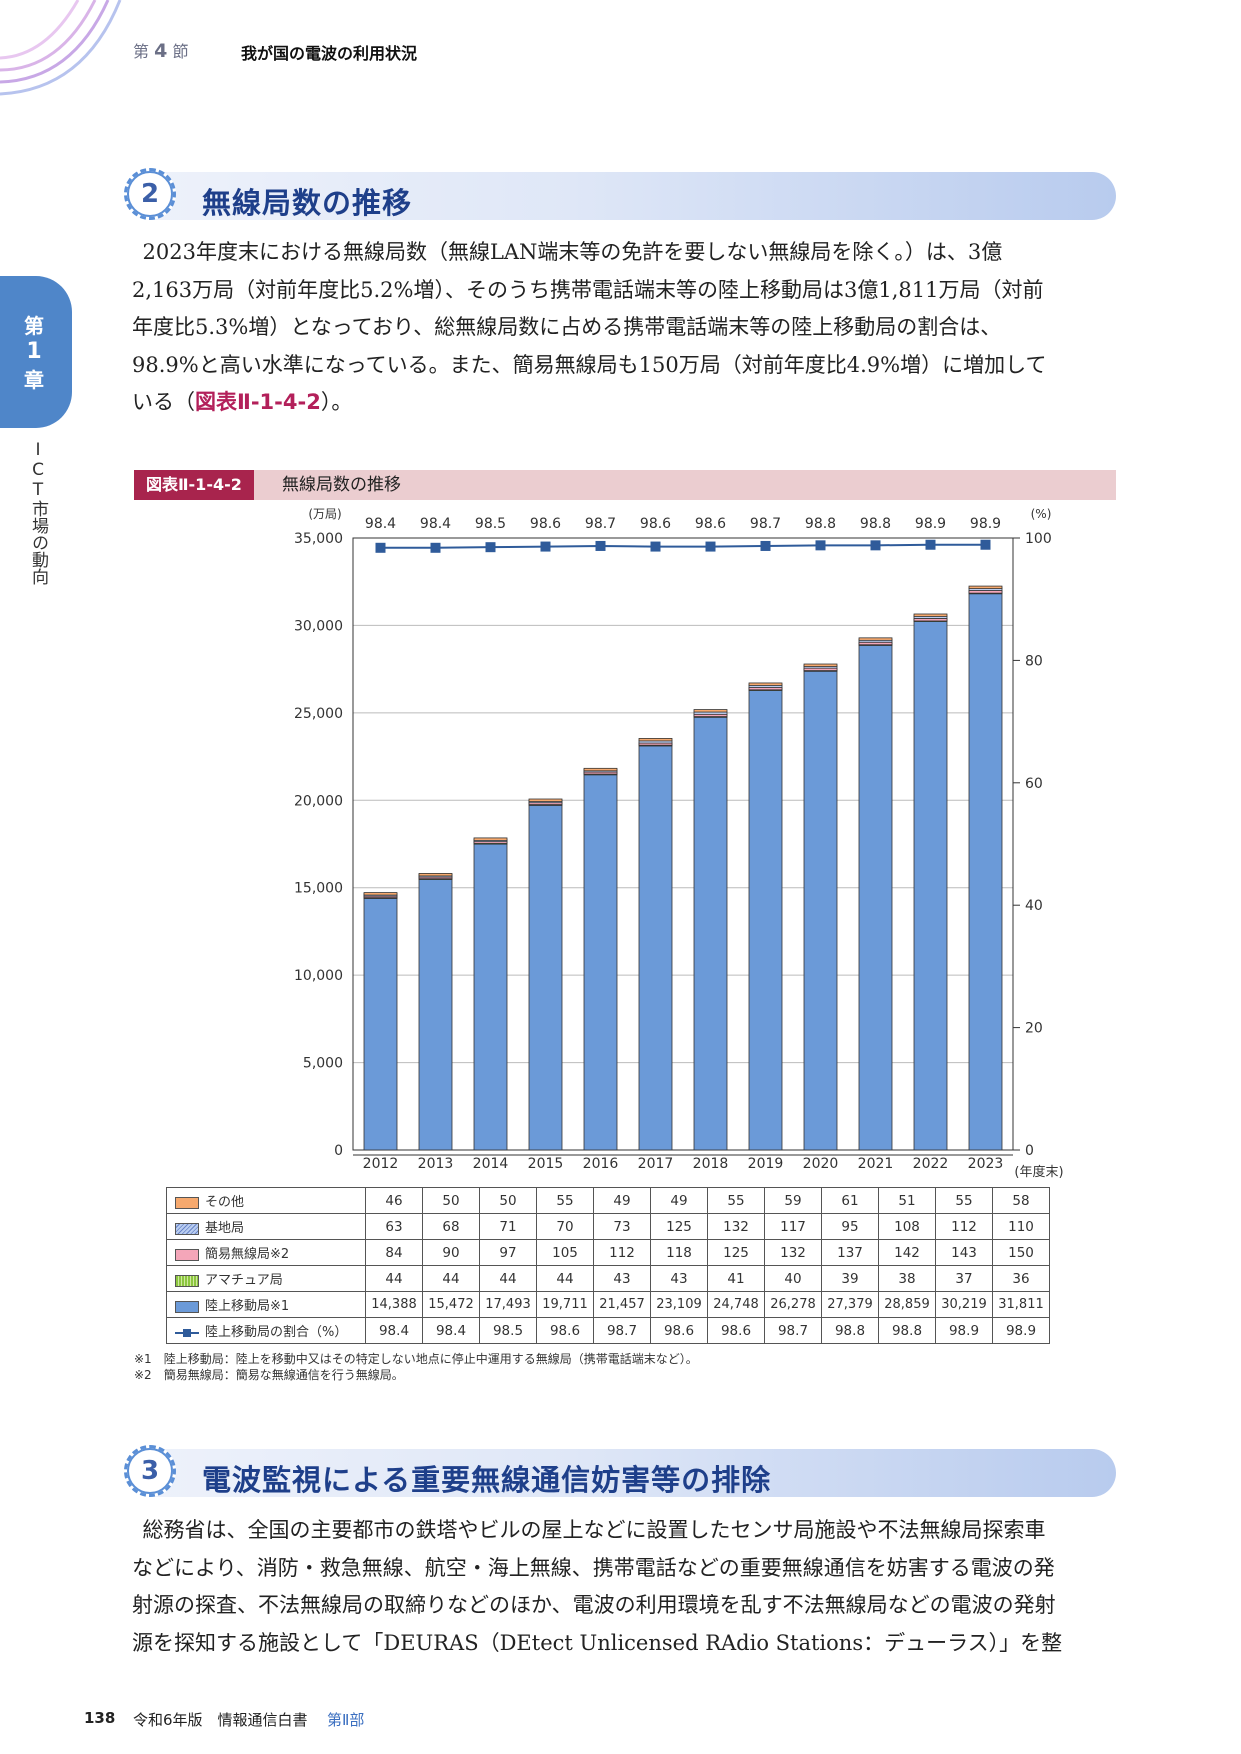 Image resolution: width=1241 pixels, height=1754 pixels. What do you see at coordinates (850, 1226) in the screenshot?
I see `table-cell: 95` at bounding box center [850, 1226].